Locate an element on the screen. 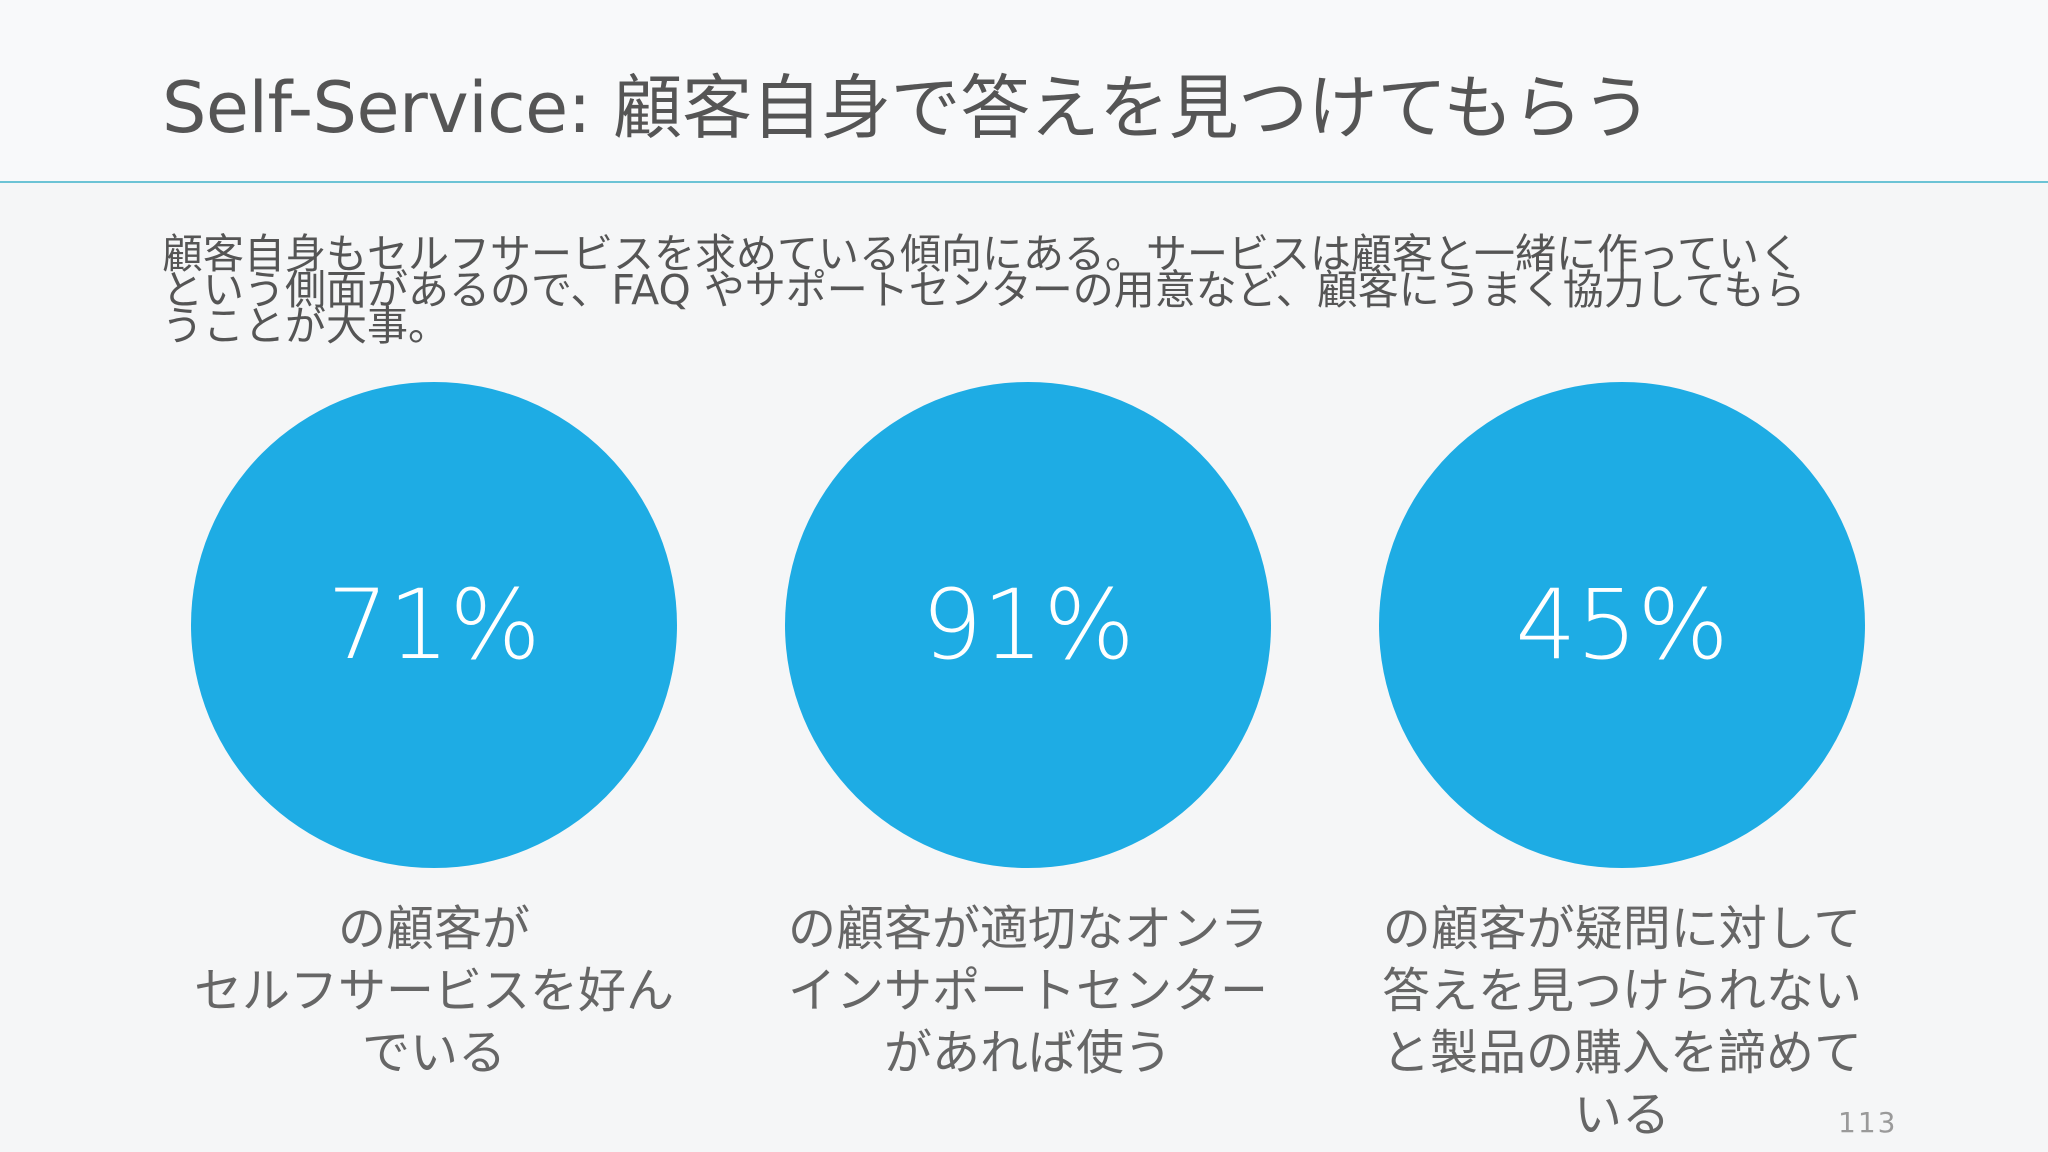  stat-caption-1-line-2: セルフサービスを好ん is located at coordinates (433, 991).